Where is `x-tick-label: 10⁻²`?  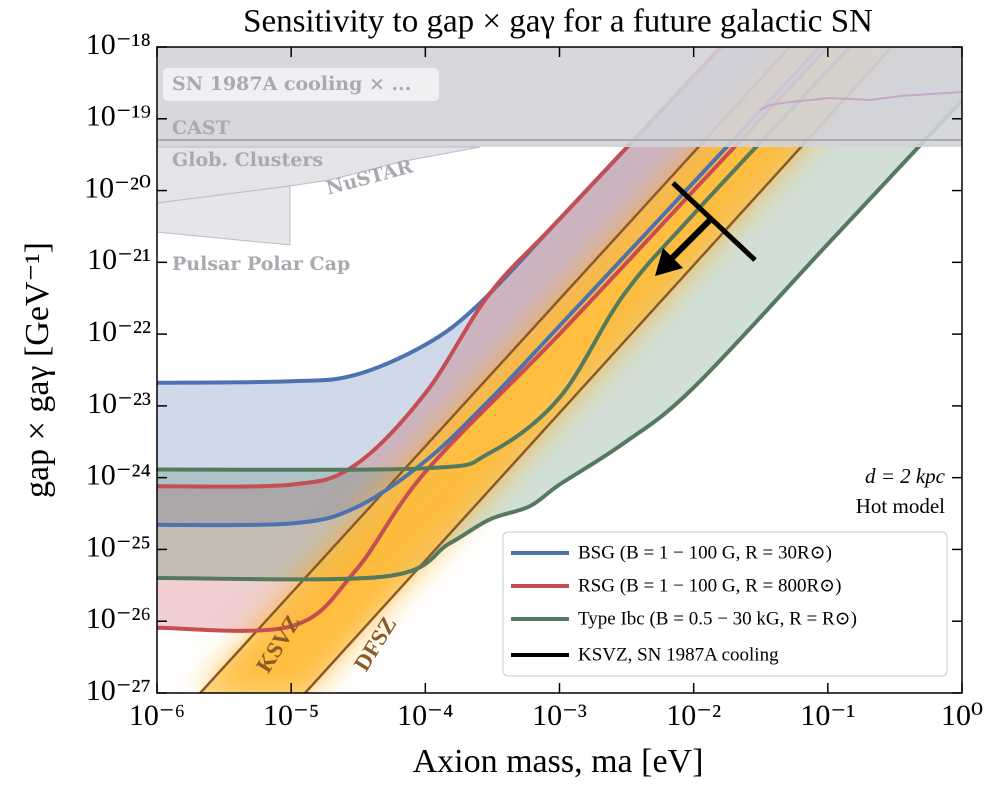
x-tick-label: 10⁻² is located at coordinates (693, 715).